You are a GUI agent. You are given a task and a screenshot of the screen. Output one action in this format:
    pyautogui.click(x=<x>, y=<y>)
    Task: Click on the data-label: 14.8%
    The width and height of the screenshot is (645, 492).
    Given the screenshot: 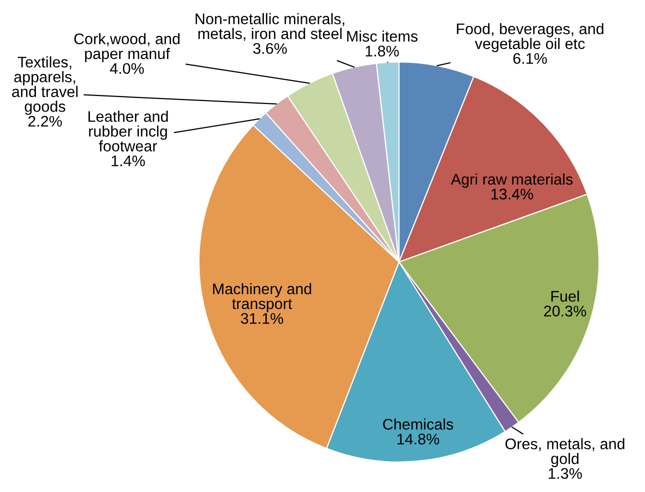 What is the action you would take?
    pyautogui.click(x=419, y=439)
    